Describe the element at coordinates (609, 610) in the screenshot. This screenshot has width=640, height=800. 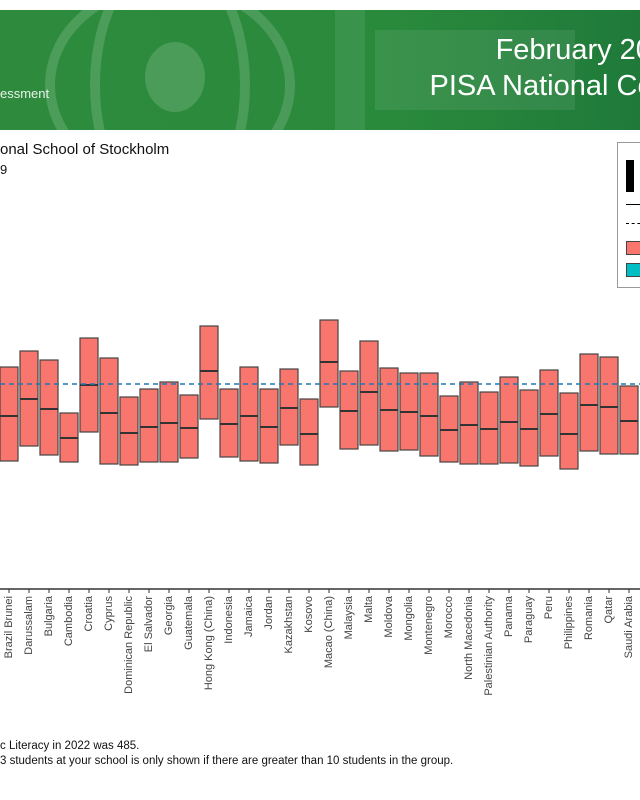
I see `x-tick-label: Qatar` at that location.